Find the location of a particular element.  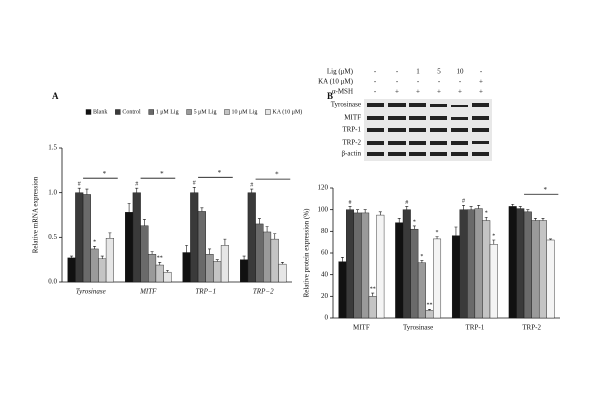

legend-label: Control is located at coordinates (131, 112).